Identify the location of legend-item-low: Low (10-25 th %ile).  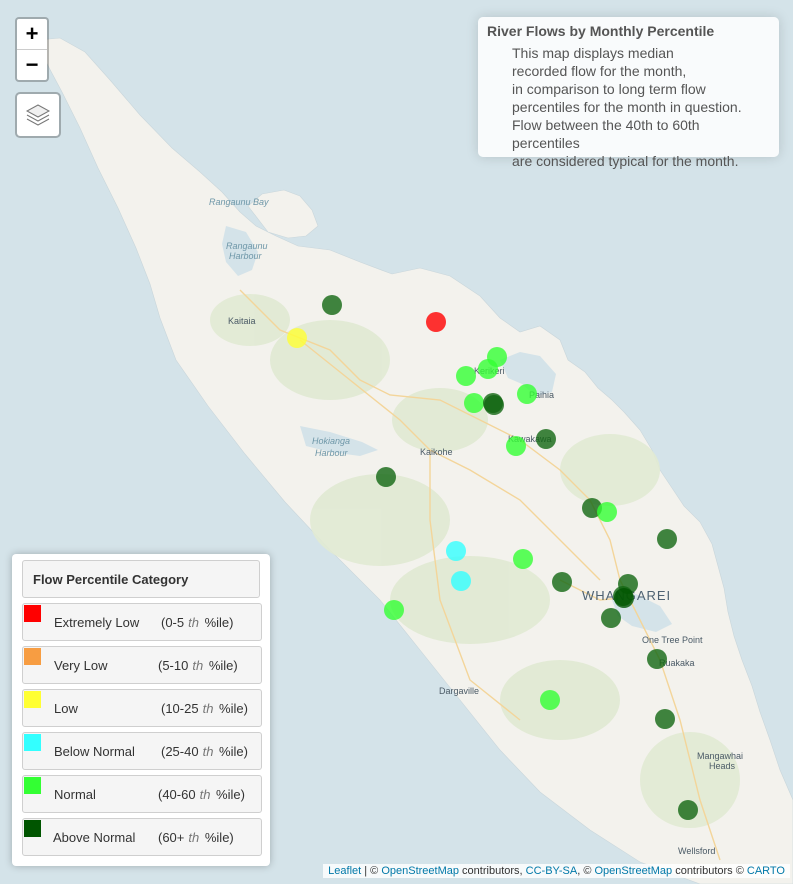
(143, 708).